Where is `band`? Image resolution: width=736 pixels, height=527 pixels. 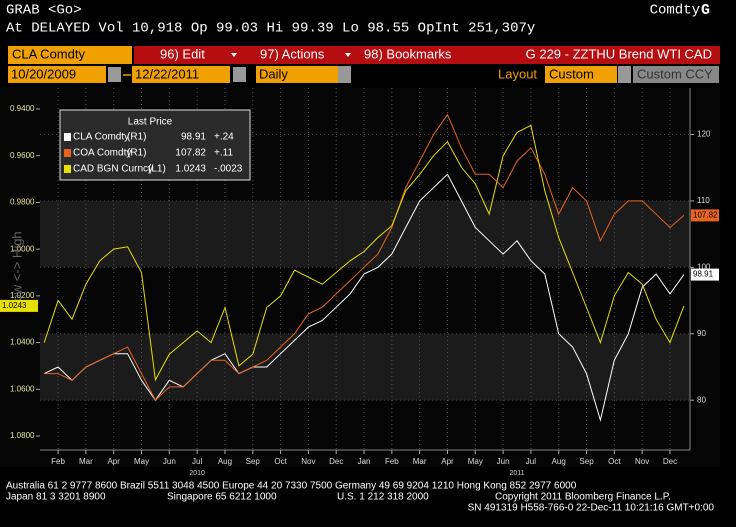
band is located at coordinates (365, 234).